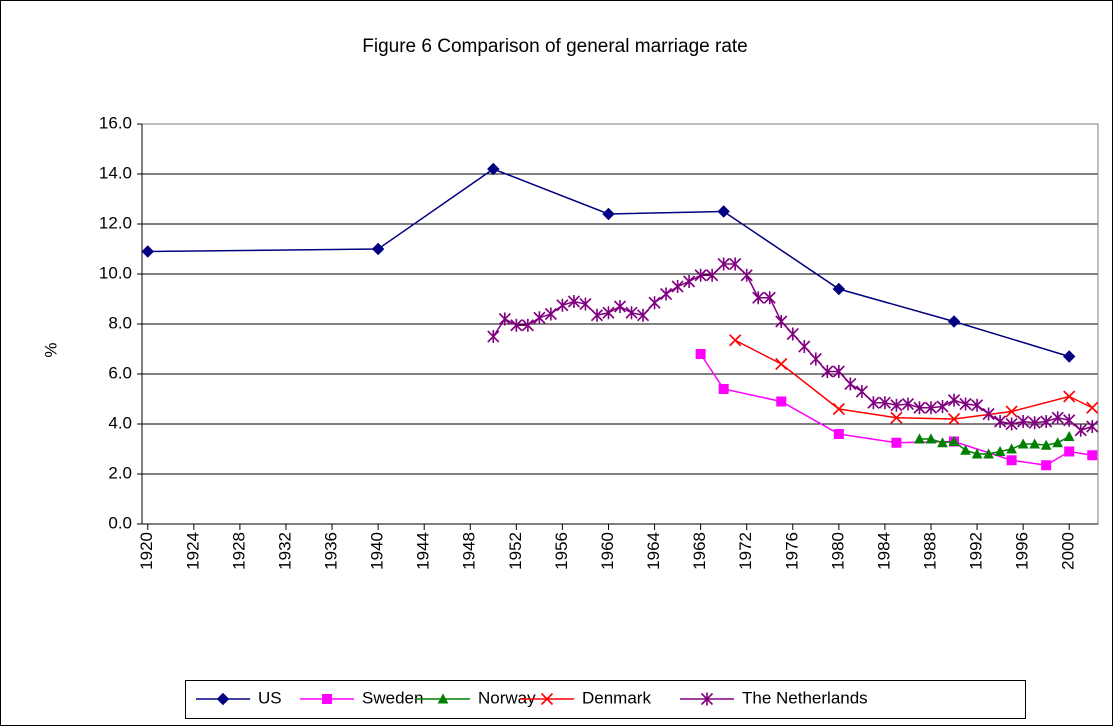 This screenshot has height=726, width=1113. I want to click on x-tick-label: 1964, so click(653, 551).